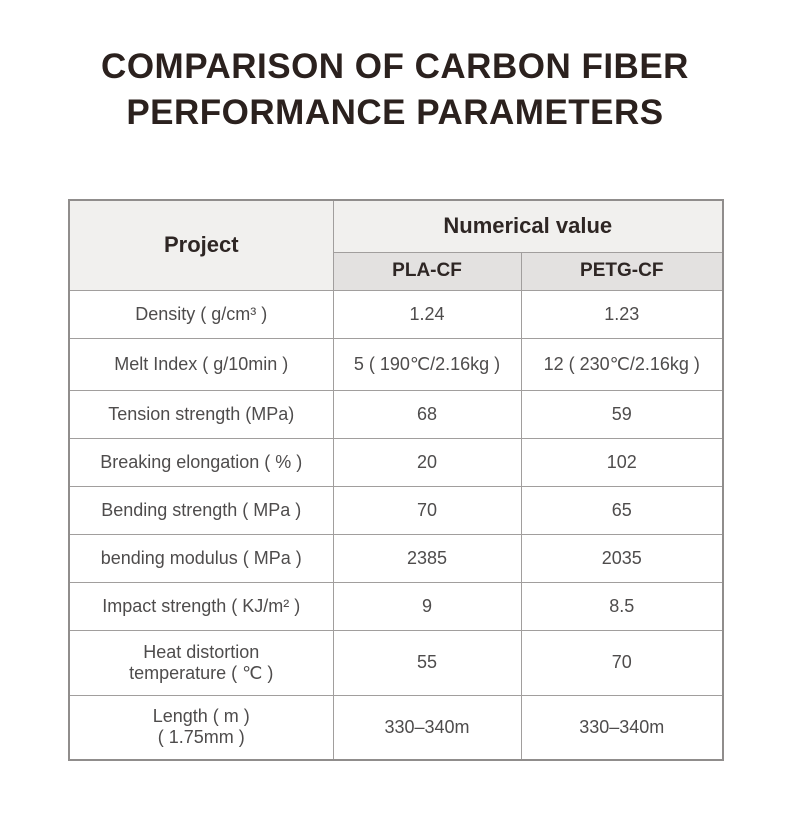 The width and height of the screenshot is (790, 824). I want to click on row-label: Impact strength ( KJ/m² ), so click(201, 606).